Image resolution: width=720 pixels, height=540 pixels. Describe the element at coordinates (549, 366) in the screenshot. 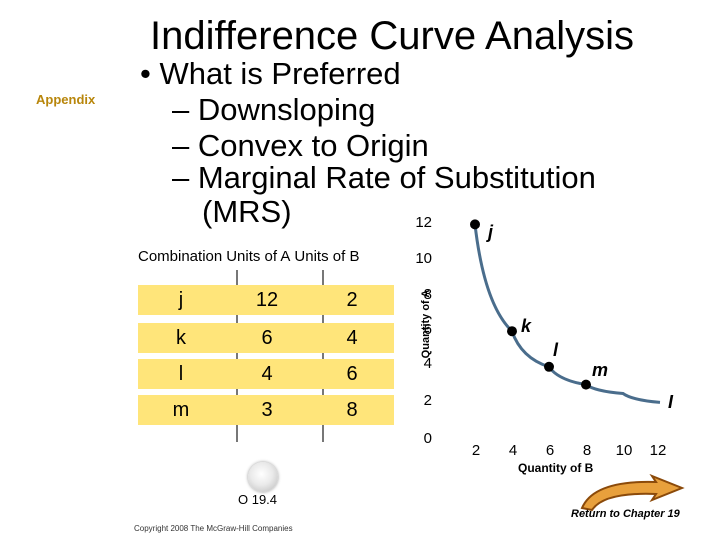

I see `curve-point-l` at that location.